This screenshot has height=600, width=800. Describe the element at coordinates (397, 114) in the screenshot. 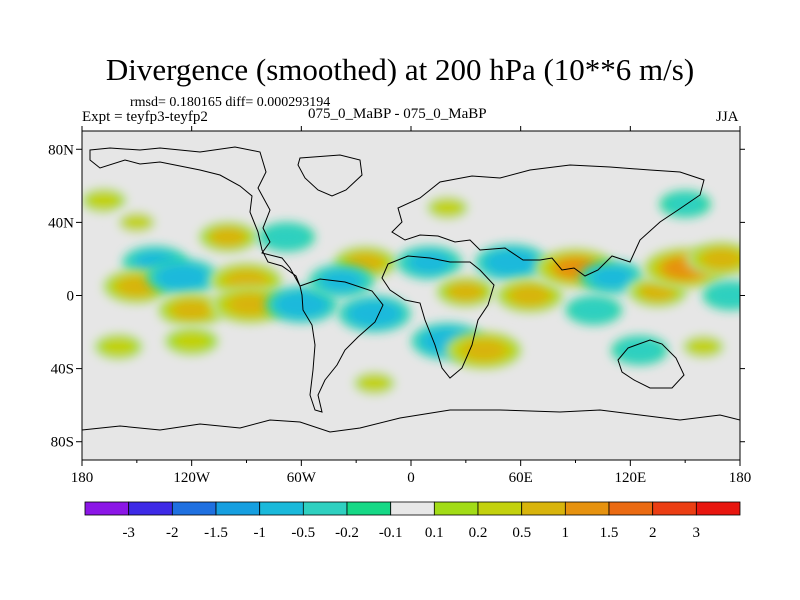

I see `runs-label: 075_0_MaBP - 075_0_MaBP` at that location.